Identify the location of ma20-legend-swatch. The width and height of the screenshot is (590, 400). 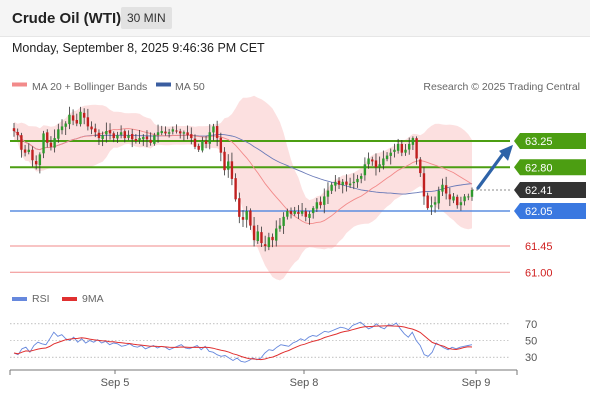
(19, 84).